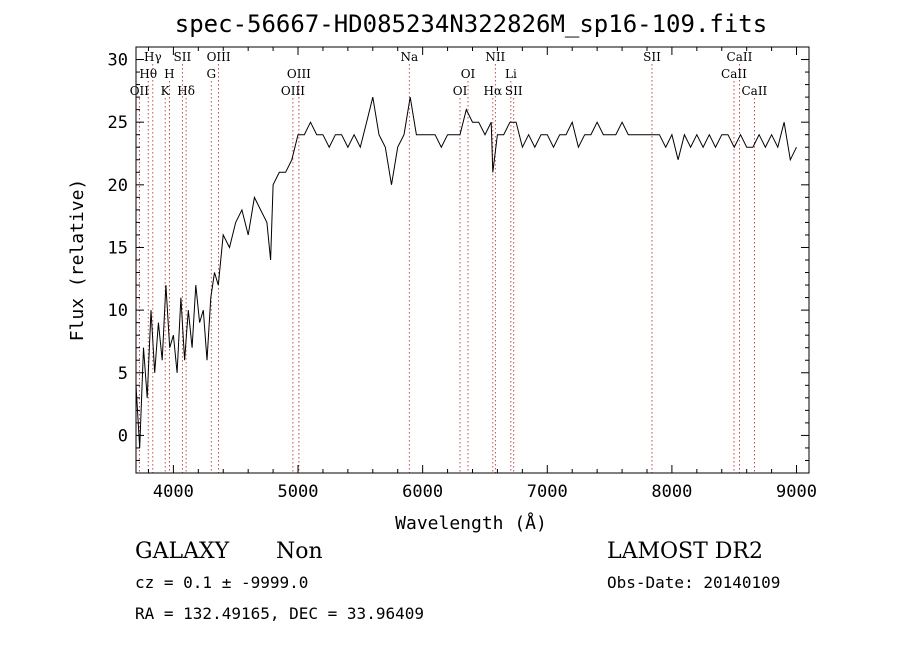  What do you see at coordinates (153, 57) in the screenshot?
I see `line-label-0: Hγ` at bounding box center [153, 57].